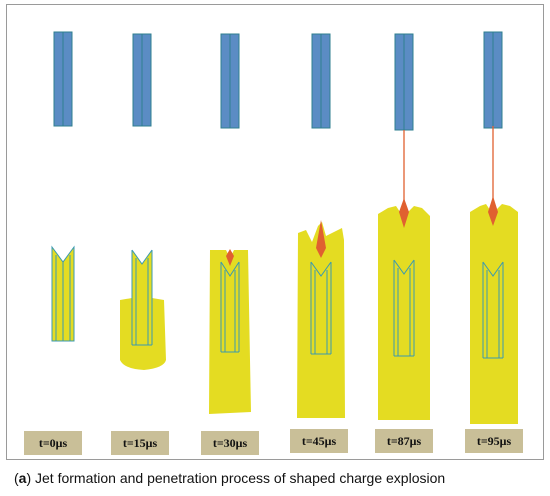 This screenshot has width=550, height=496. Describe the element at coordinates (22, 478) in the screenshot. I see `caption-letter: a` at that location.